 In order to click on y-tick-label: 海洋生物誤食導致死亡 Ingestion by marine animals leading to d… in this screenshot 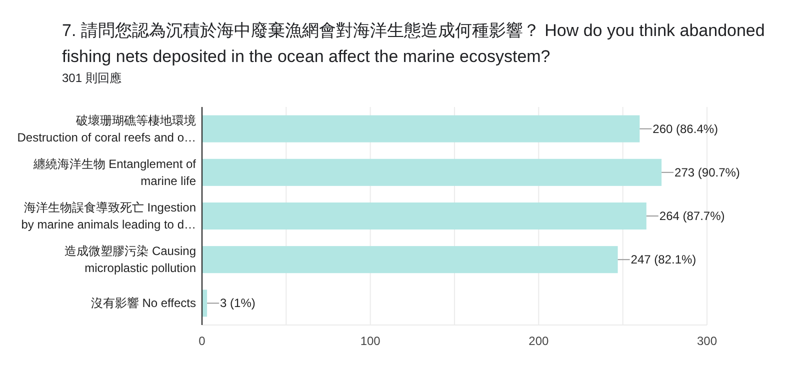, I will do `click(108, 216)`.